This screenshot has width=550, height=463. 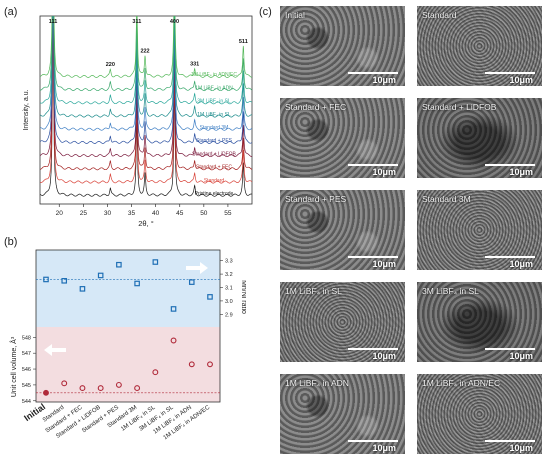 What do you see at coordinates (439, 15) in the screenshot?
I see `sem-image-label: Standard` at bounding box center [439, 15].